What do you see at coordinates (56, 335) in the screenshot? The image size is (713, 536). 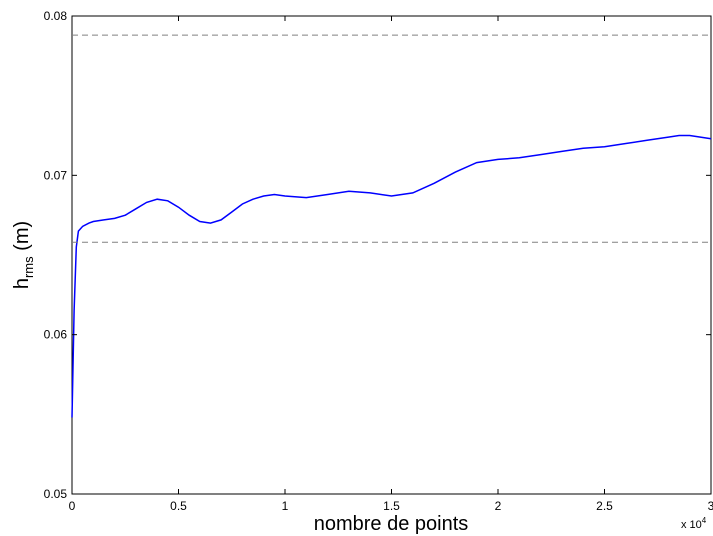 I see `y-tick-label: 0.06` at bounding box center [56, 335].